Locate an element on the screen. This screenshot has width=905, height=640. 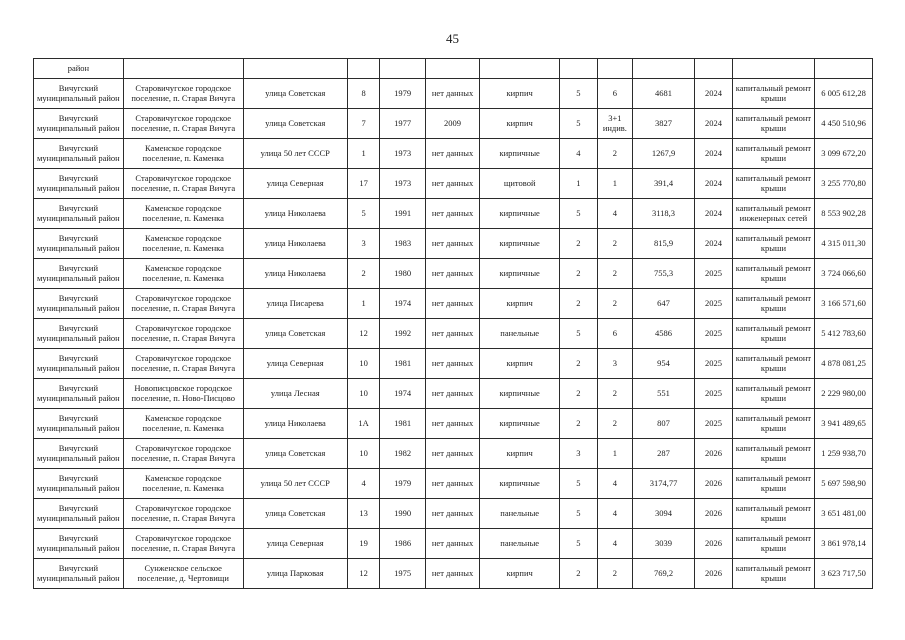
table-cell: 1975 is located at coordinates (402, 573).